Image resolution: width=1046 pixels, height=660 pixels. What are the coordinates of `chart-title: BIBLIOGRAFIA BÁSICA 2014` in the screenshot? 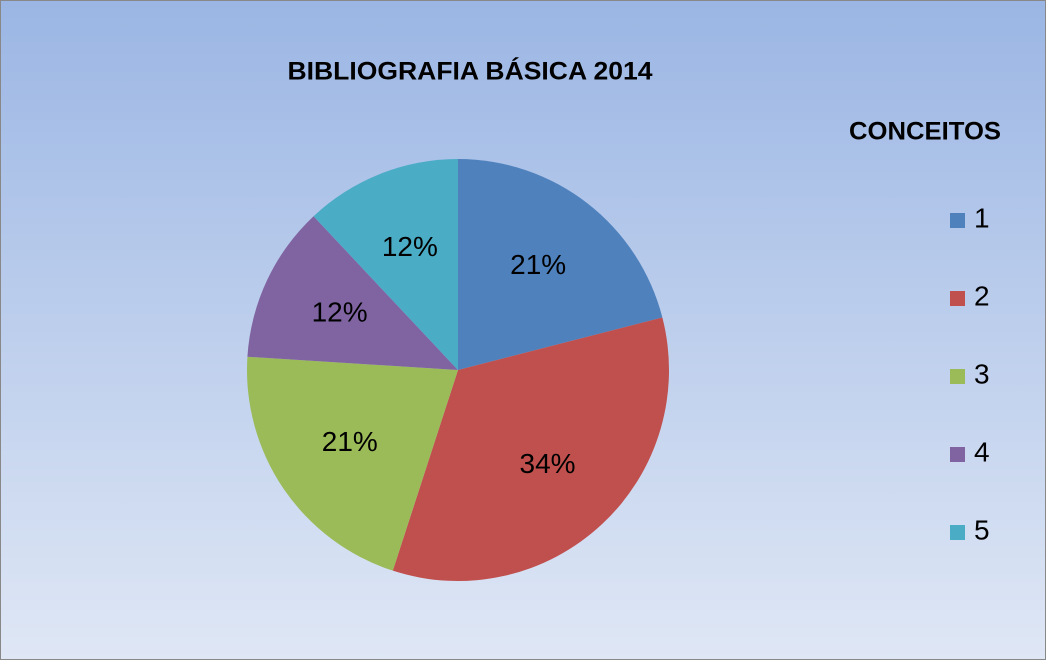 It's located at (470, 71).